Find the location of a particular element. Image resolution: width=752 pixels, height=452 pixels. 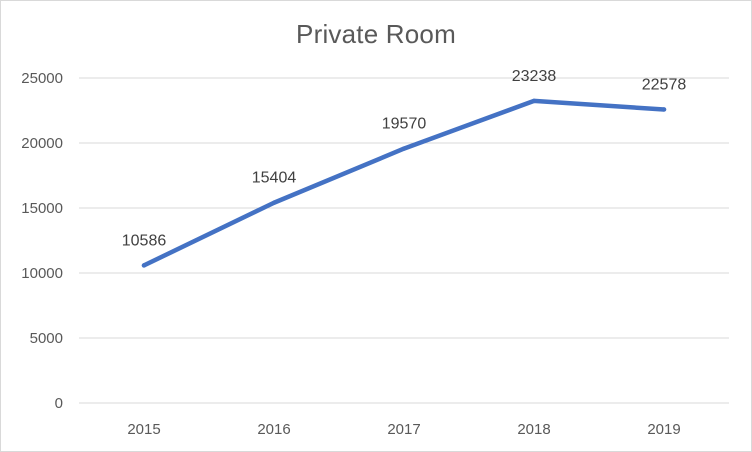

y-tick-label: 0 is located at coordinates (59, 403).